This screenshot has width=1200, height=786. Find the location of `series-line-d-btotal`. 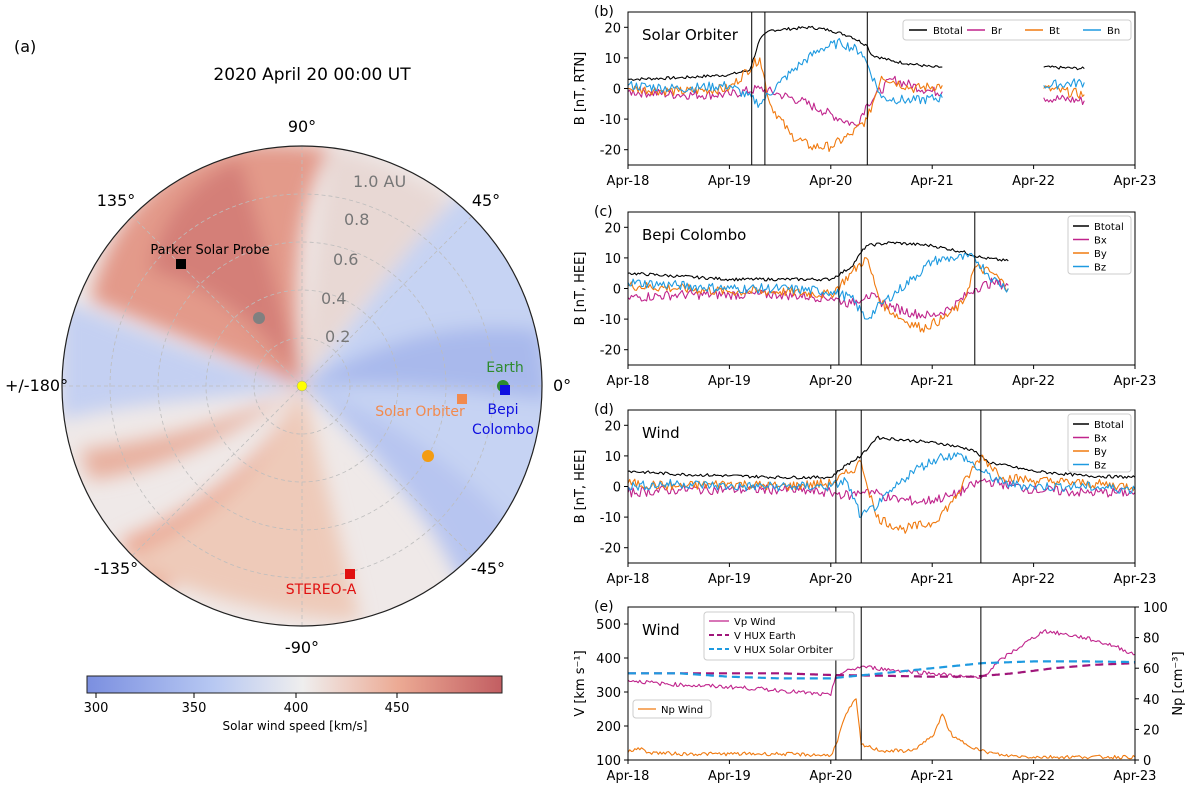

series-line-d-btotal is located at coordinates (881, 457).